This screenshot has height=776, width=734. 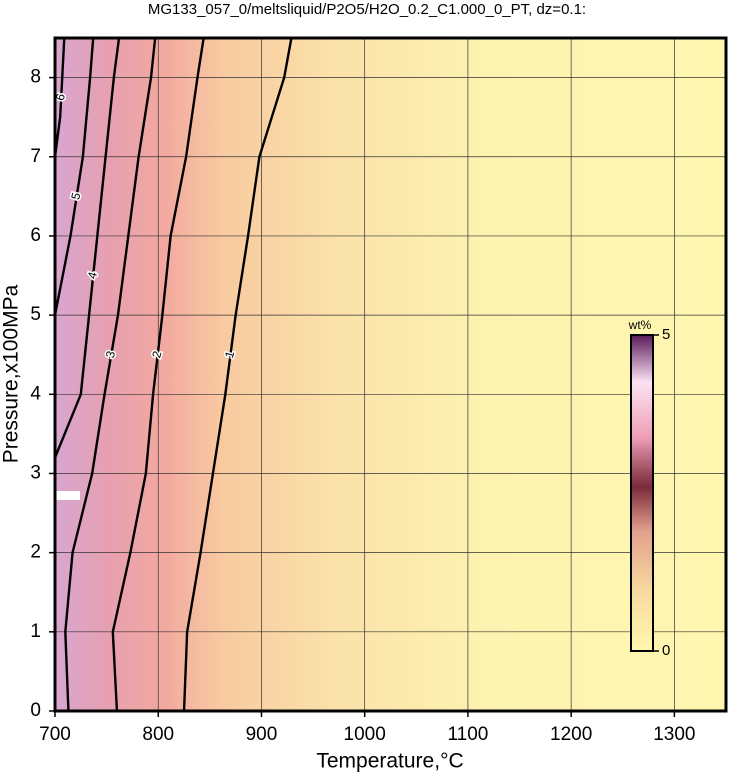 What do you see at coordinates (11, 373) in the screenshot?
I see `y-axis-label: Pressure,x100MPa` at bounding box center [11, 373].